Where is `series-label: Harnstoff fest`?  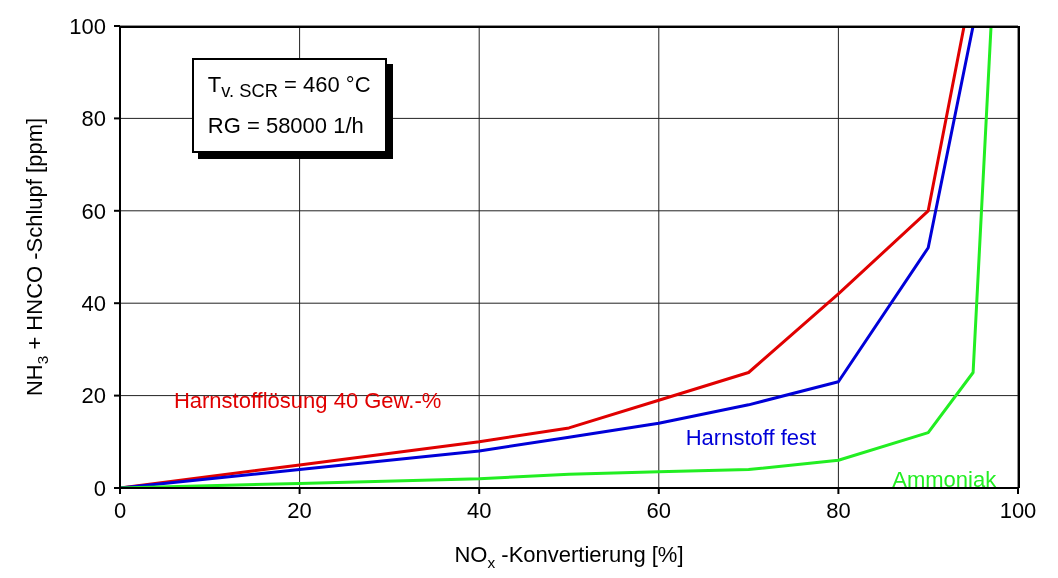 series-label: Harnstoff fest is located at coordinates (751, 438).